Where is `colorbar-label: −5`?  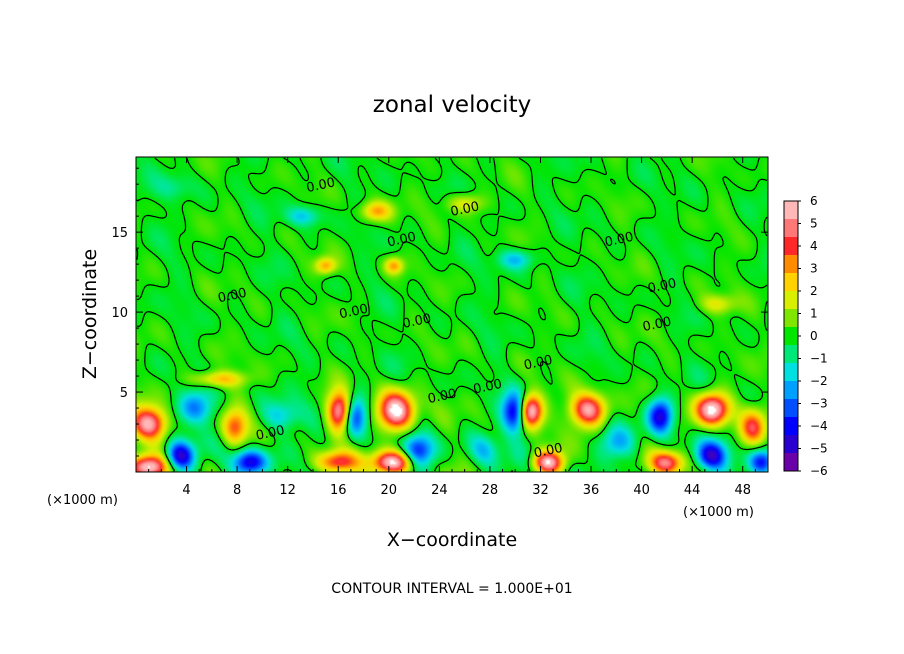
colorbar-label: −5 is located at coordinates (819, 449).